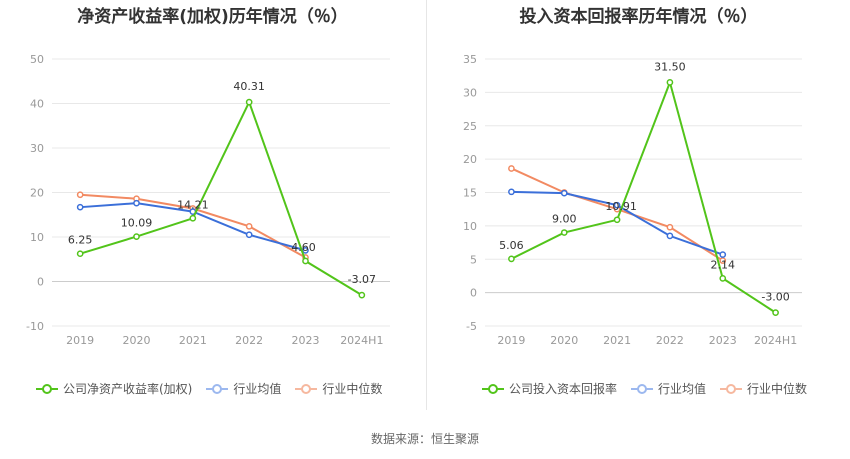  Describe the element at coordinates (564, 219) in the screenshot. I see `data-label: 9.00` at that location.